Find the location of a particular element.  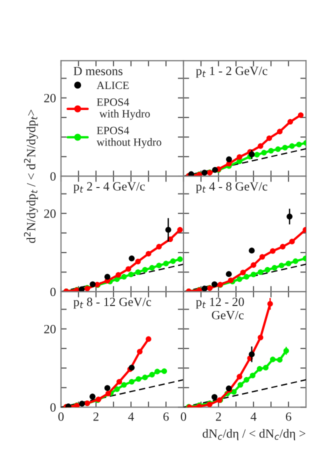

legend-label: ALICE is located at coordinates (112, 86).